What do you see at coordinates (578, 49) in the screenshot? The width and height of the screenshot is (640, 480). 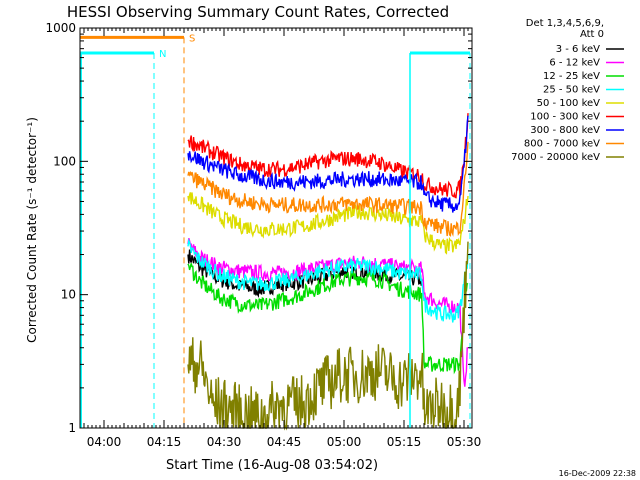 I see `legend-label: 3 - 6 keV` at bounding box center [578, 49].